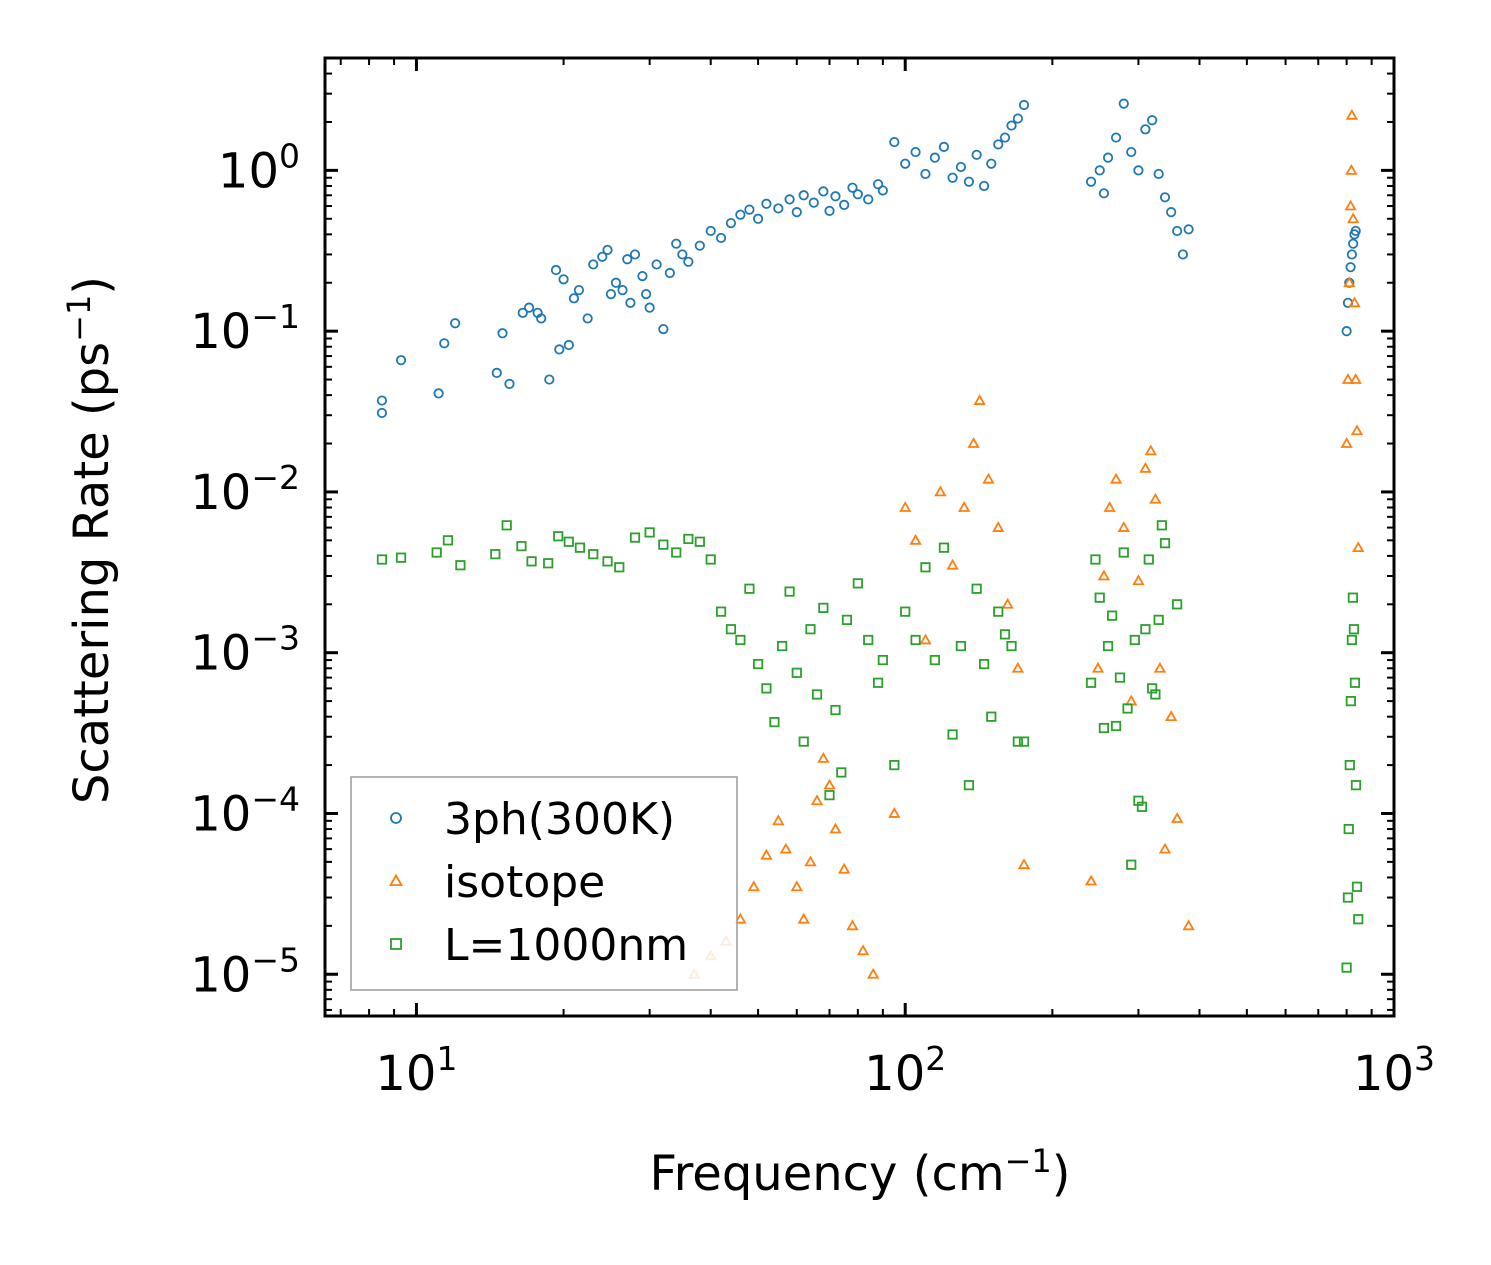  I want to click on legend-entry: 3ph(300K), so click(532, 819).